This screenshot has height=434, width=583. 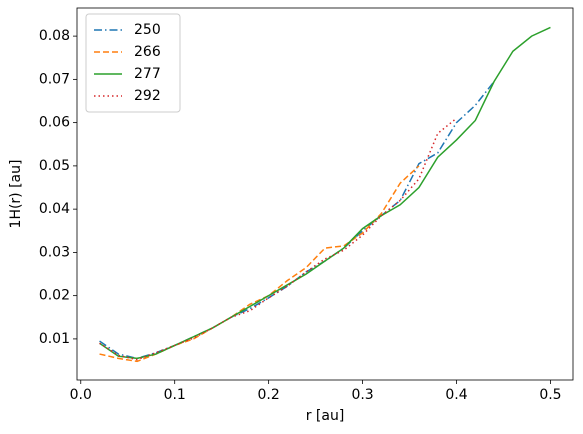 What do you see at coordinates (54, 252) in the screenshot?
I see `y-tick-label: 0.03` at bounding box center [54, 252].